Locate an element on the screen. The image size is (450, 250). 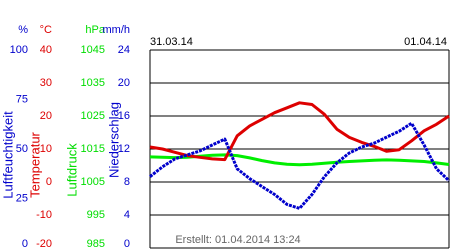
y-tick-label: 50 is located at coordinates (22, 149).